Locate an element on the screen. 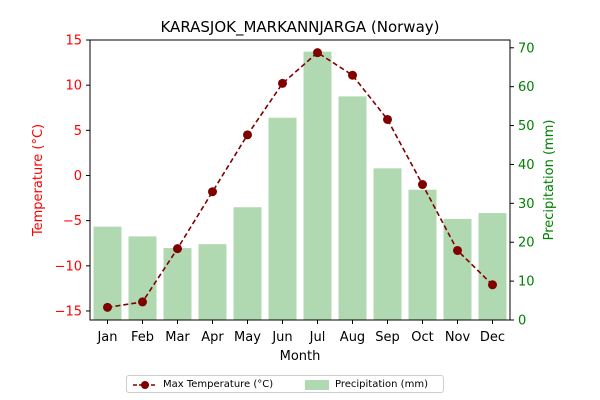 This screenshot has width=600, height=400. x-tick-label: May is located at coordinates (247, 337).